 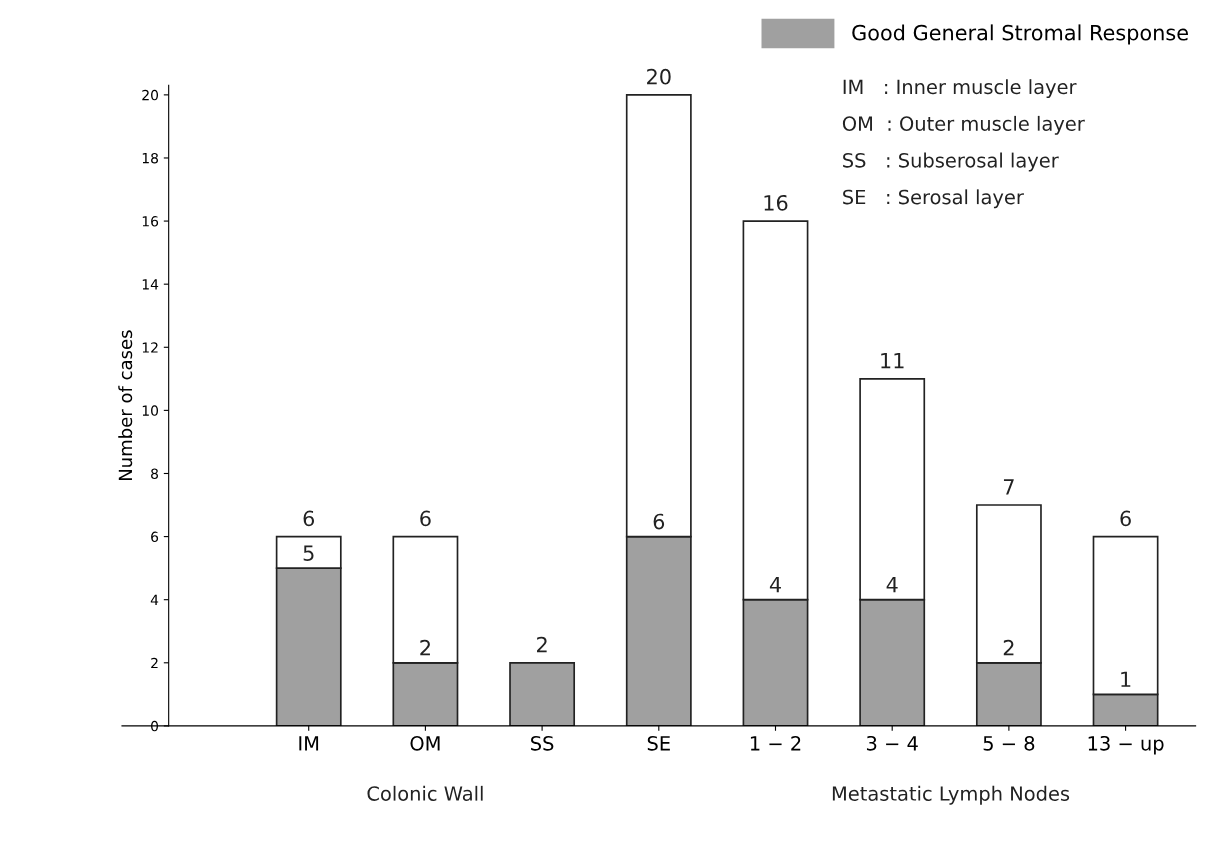 I want to click on x-tick-label: SE, so click(x=658, y=743).